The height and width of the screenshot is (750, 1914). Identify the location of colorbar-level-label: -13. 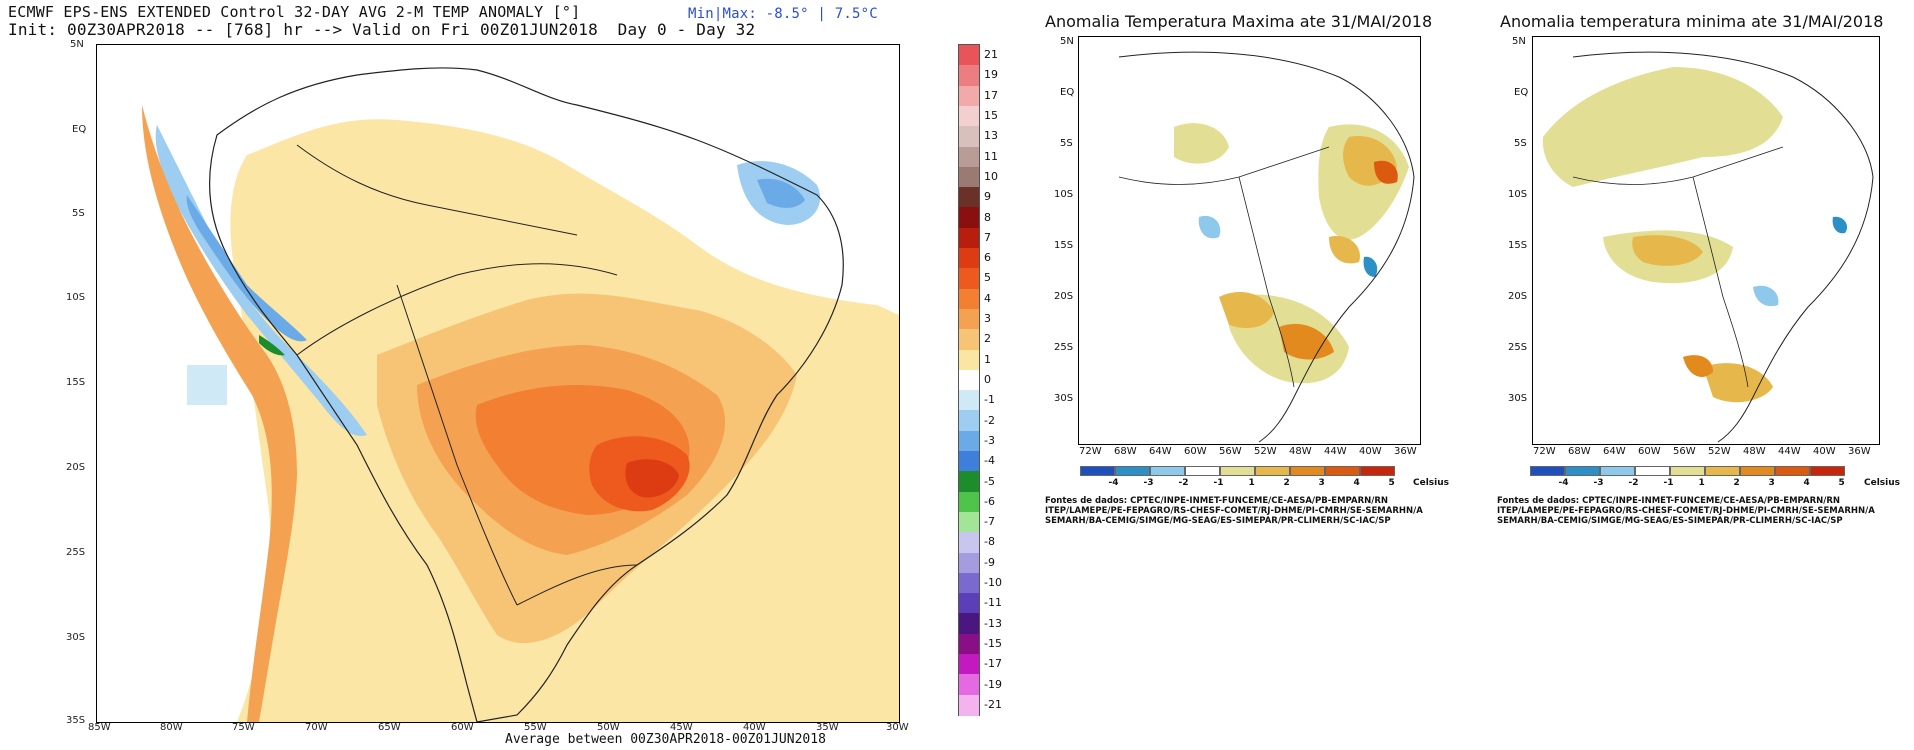
(993, 623).